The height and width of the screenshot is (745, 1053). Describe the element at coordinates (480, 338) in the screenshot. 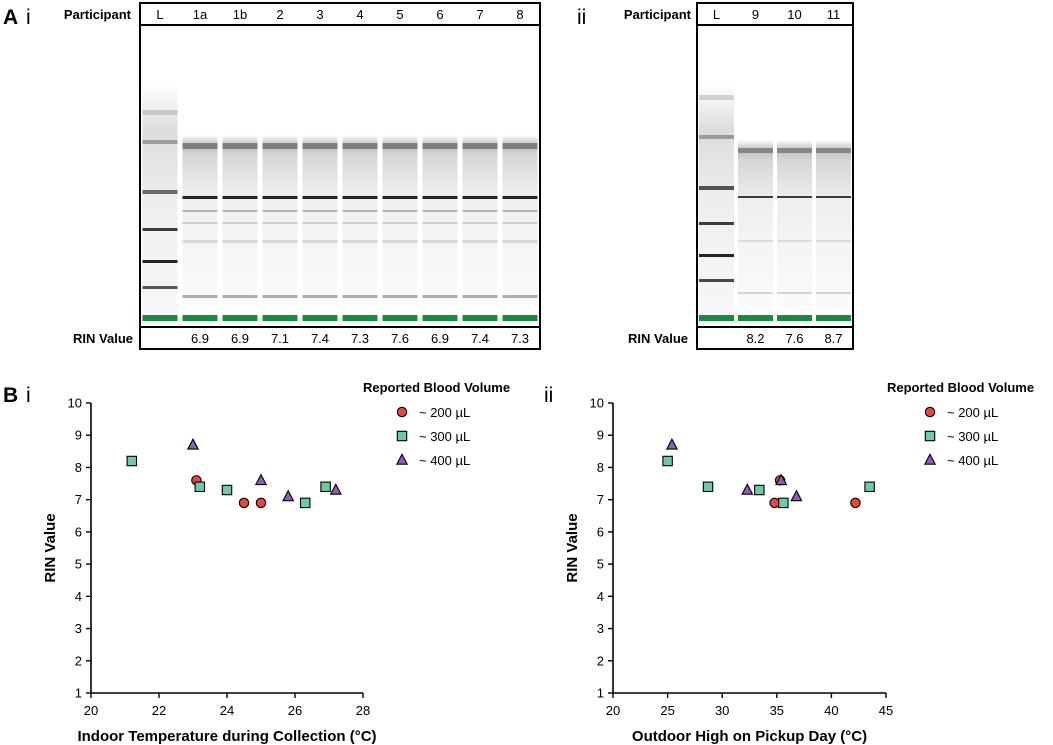

I see `rin-value: 7.4` at that location.